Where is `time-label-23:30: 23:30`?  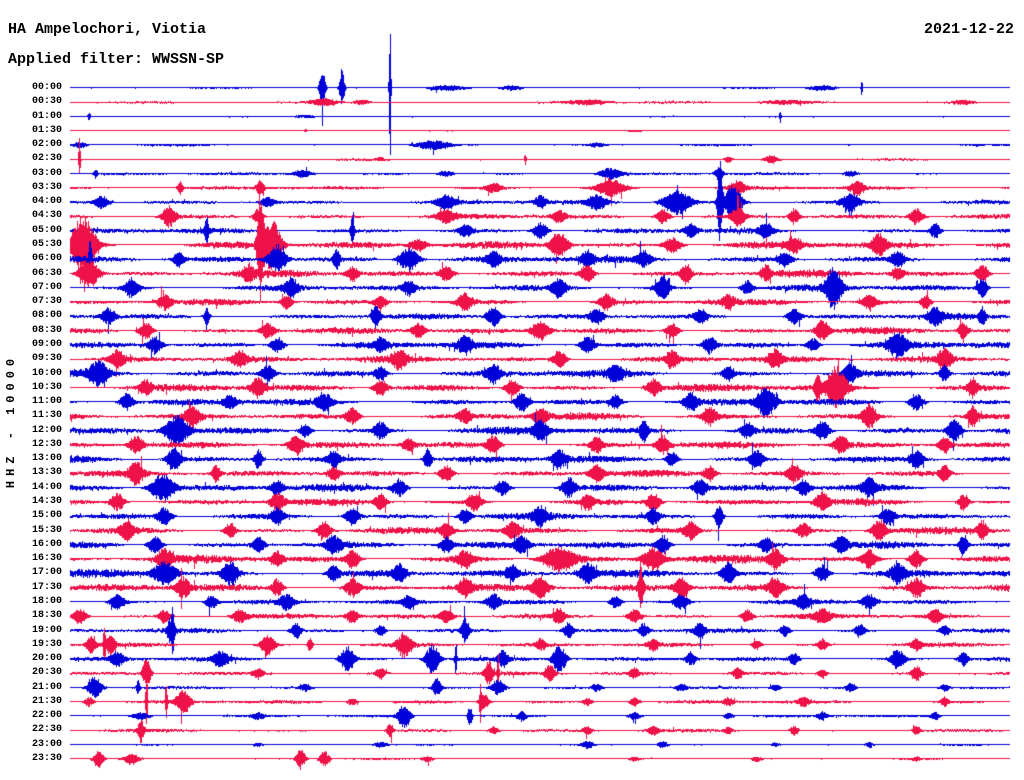 time-label-23:30: 23:30 is located at coordinates (46, 759).